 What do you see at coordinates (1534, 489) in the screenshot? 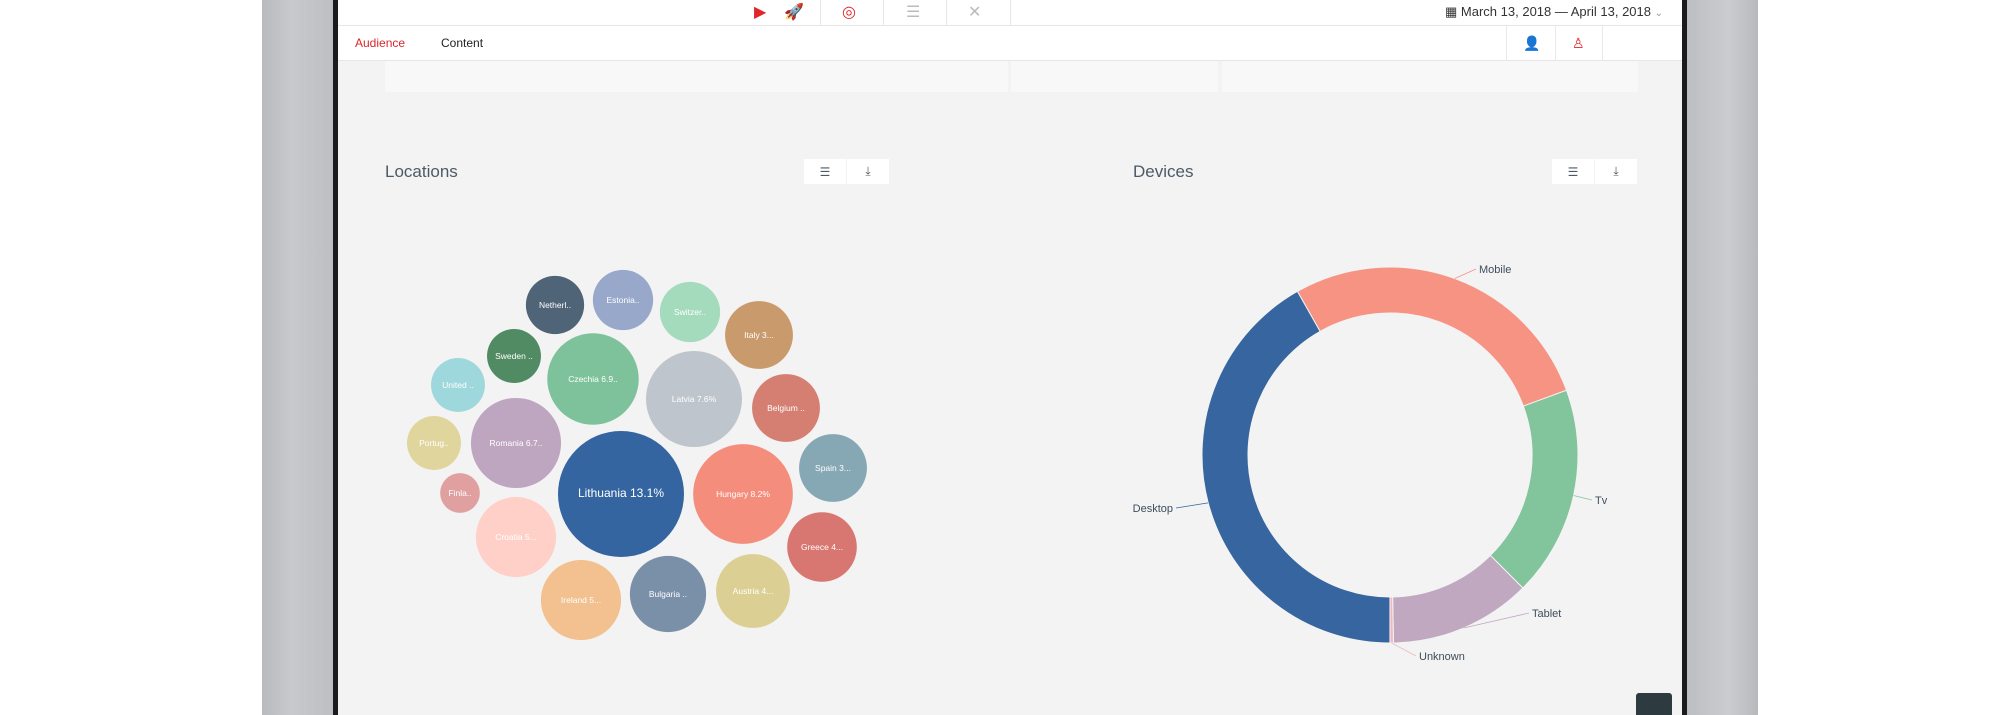
I see `donut-slice-tv` at bounding box center [1534, 489].